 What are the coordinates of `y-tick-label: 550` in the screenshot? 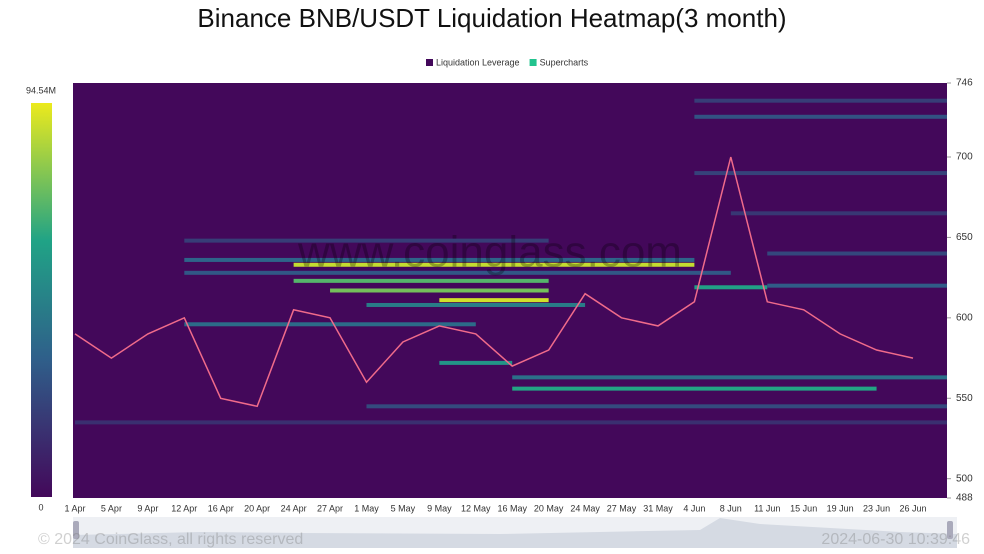 It's located at (964, 398).